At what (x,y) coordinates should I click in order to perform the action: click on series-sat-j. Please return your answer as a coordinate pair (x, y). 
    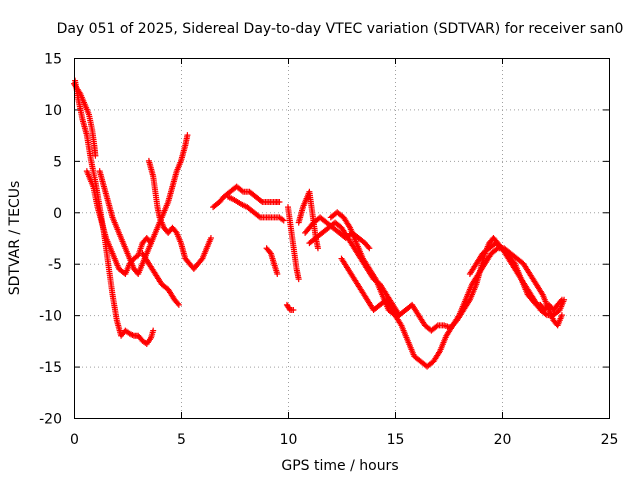
    Looking at the image, I should click on (293, 243).